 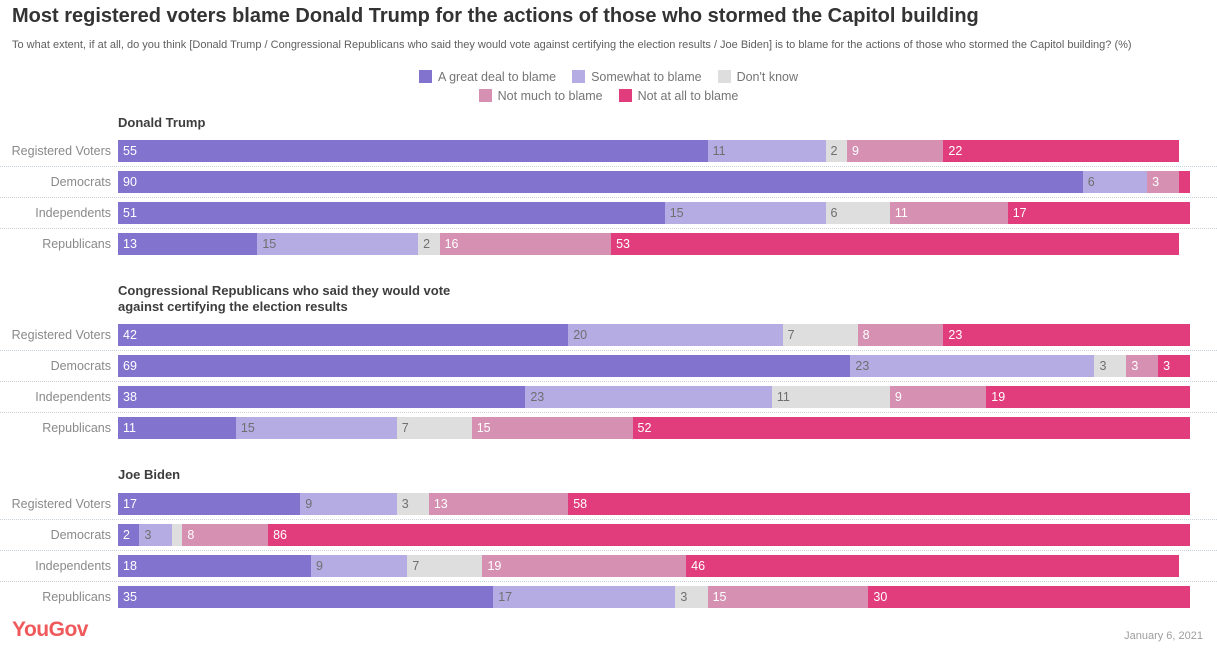 What do you see at coordinates (834, 212) in the screenshot?
I see `bar-value-label: 6` at bounding box center [834, 212].